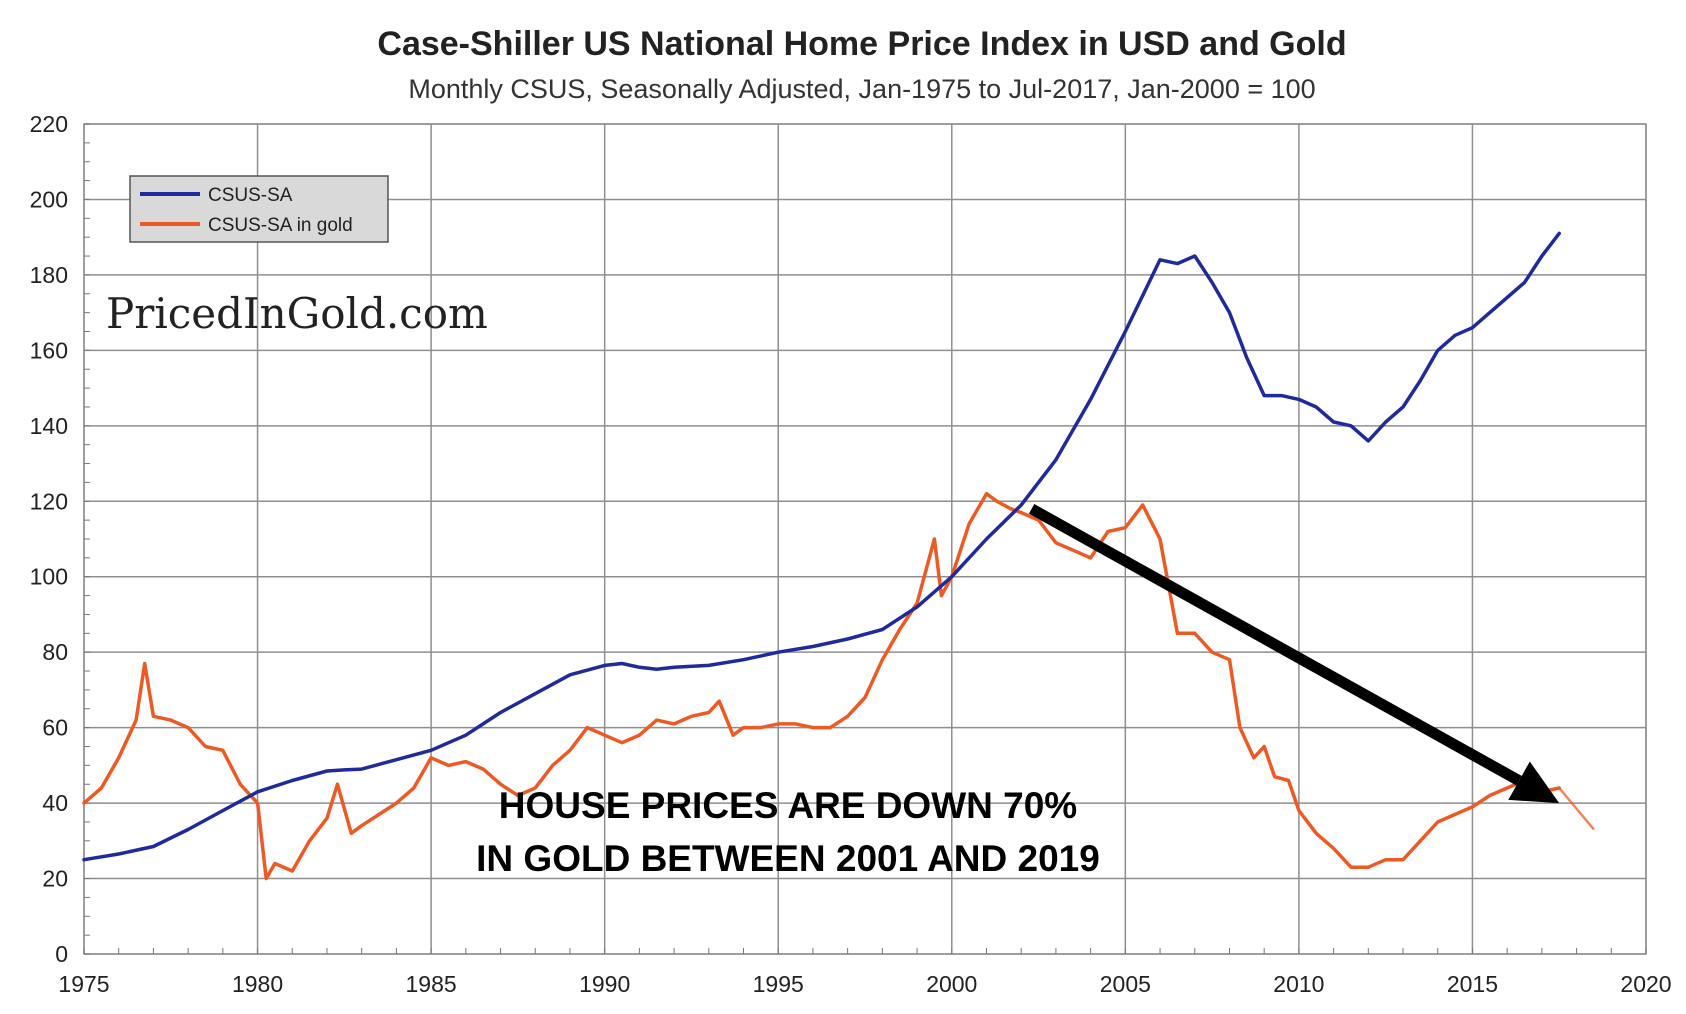 The height and width of the screenshot is (1014, 1686). I want to click on y-tick-label: 180, so click(49, 275).